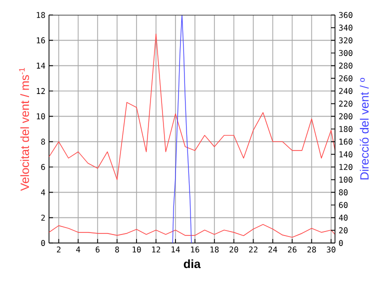 Image resolution: width=384 pixels, height=288 pixels. Describe the element at coordinates (364, 129) in the screenshot. I see `y2-axis-title: Direcció del vent / º` at that location.